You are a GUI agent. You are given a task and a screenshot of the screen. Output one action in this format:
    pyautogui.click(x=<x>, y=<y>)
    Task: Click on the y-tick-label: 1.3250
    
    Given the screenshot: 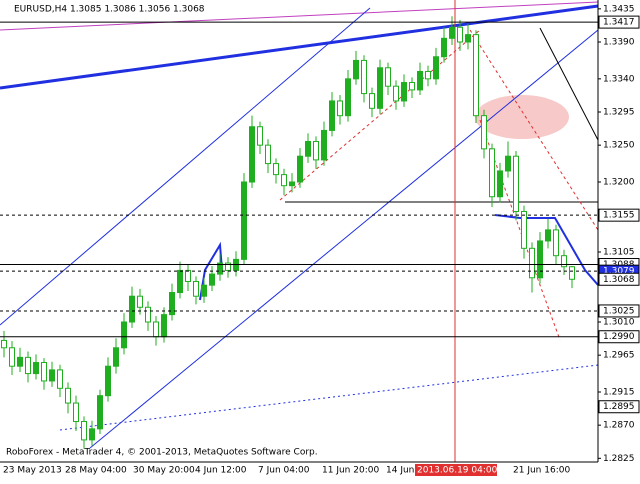 What is the action you would take?
    pyautogui.click(x=619, y=146)
    